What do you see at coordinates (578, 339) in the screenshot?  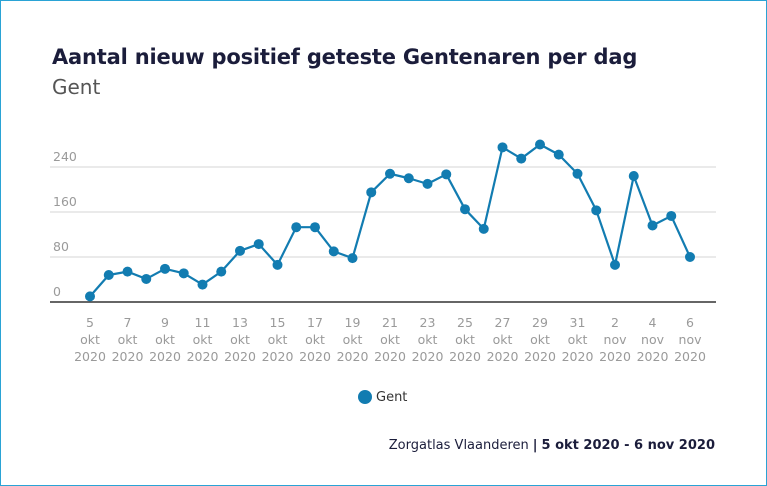 I see `x-tick-label-31-okt-month: okt` at bounding box center [578, 339].